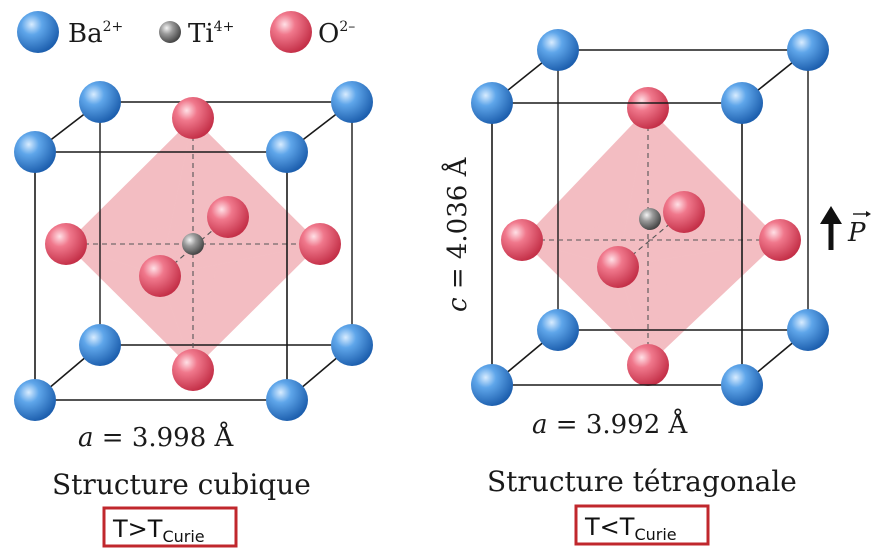  I want to click on polarization-vector-mark, so click(862, 214).